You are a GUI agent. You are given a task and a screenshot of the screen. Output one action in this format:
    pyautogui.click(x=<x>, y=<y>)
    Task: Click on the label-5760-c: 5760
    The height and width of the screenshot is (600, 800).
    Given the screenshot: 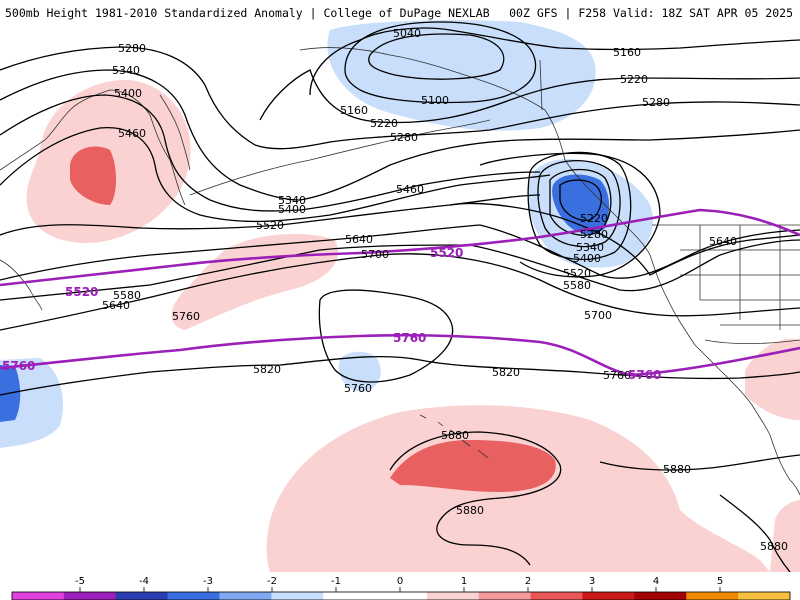 What is the action you would take?
    pyautogui.click(x=617, y=375)
    